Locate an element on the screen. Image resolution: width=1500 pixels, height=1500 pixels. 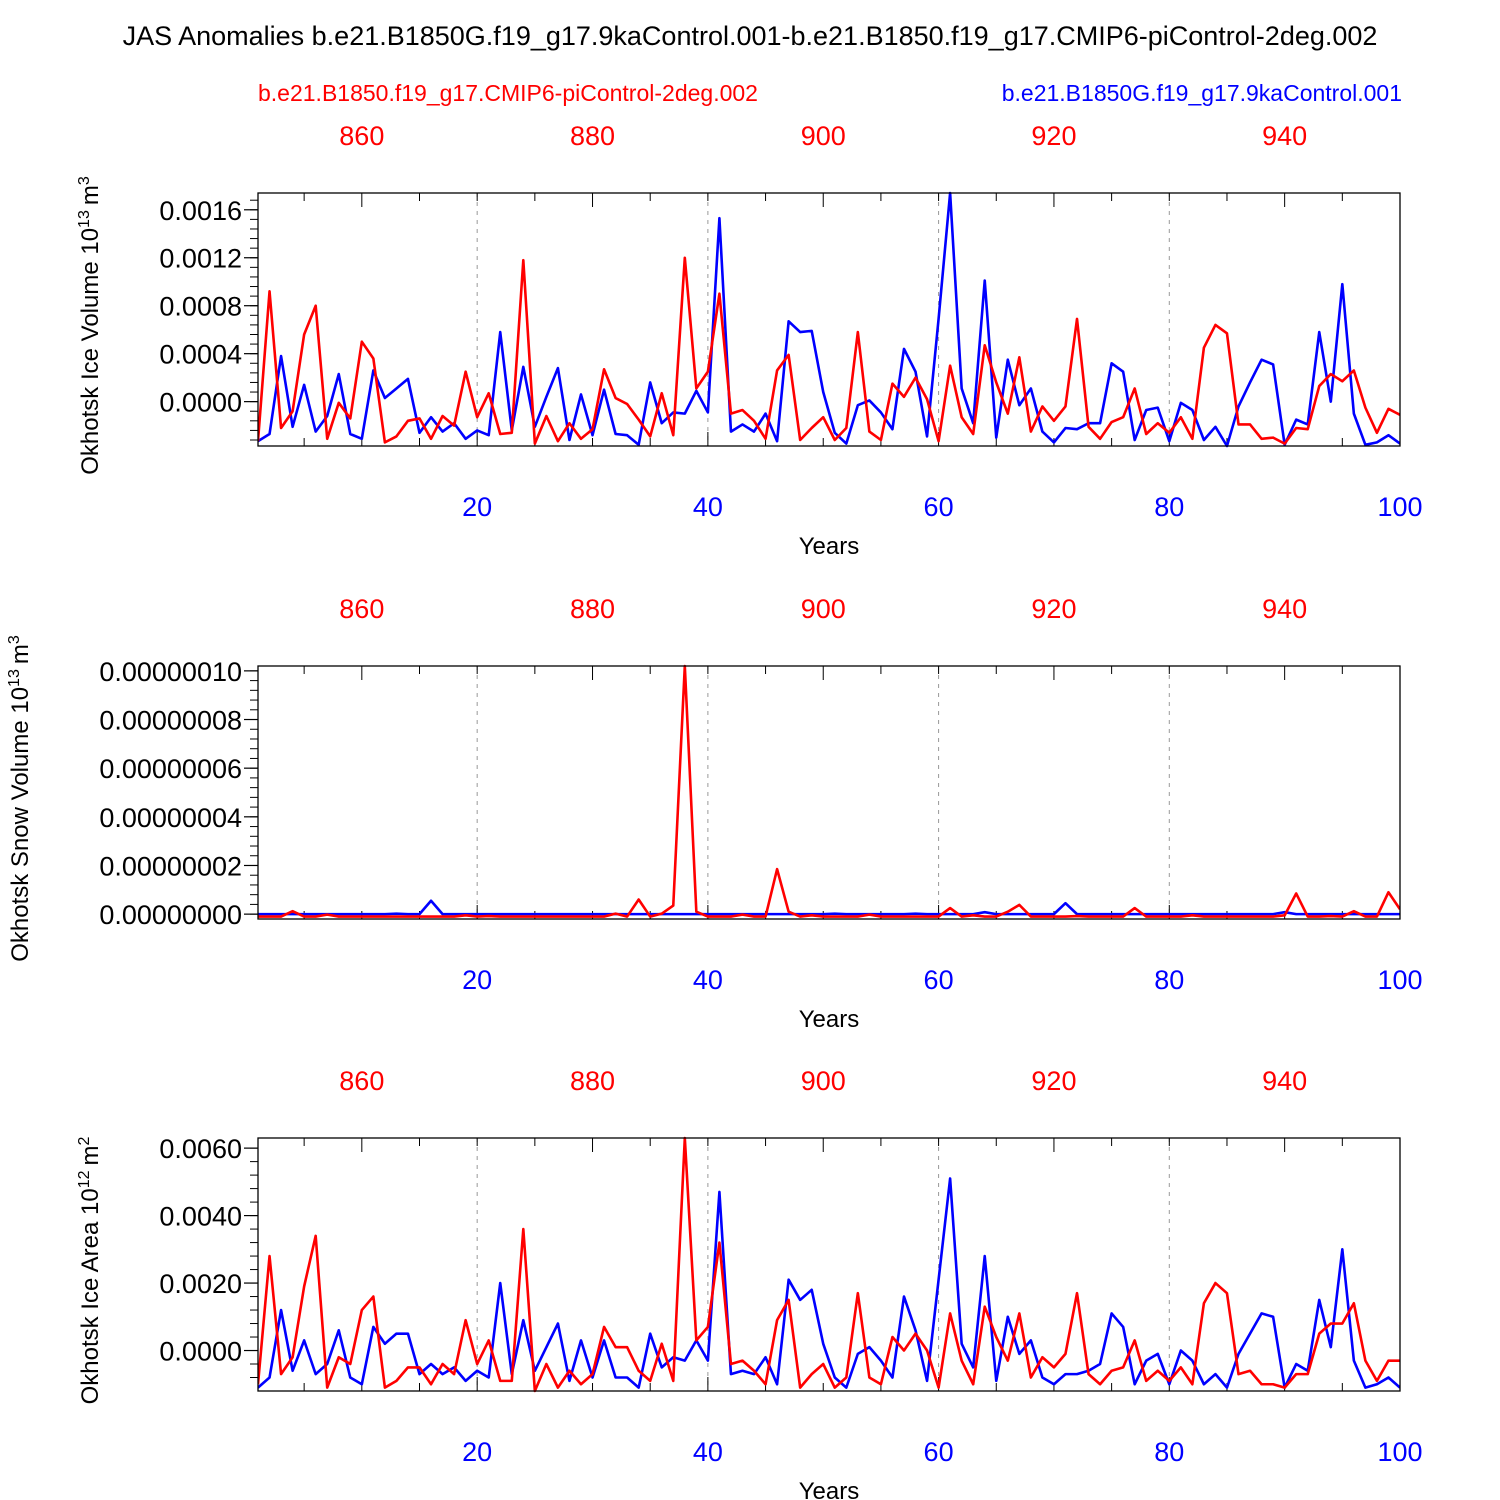
y-tick-label: 0.00000002 is located at coordinates (170, 866).